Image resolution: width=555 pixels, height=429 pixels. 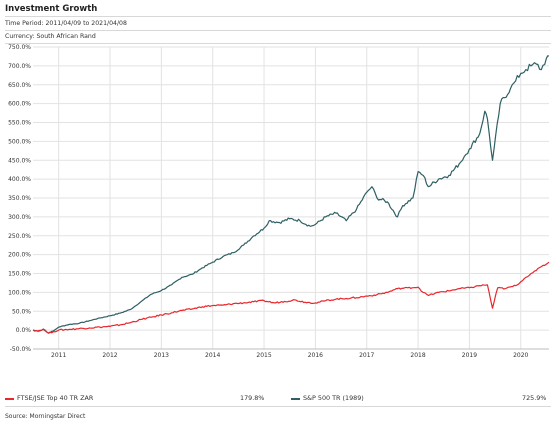 I want to click on x-tick-label: 2020, so click(x=520, y=355).